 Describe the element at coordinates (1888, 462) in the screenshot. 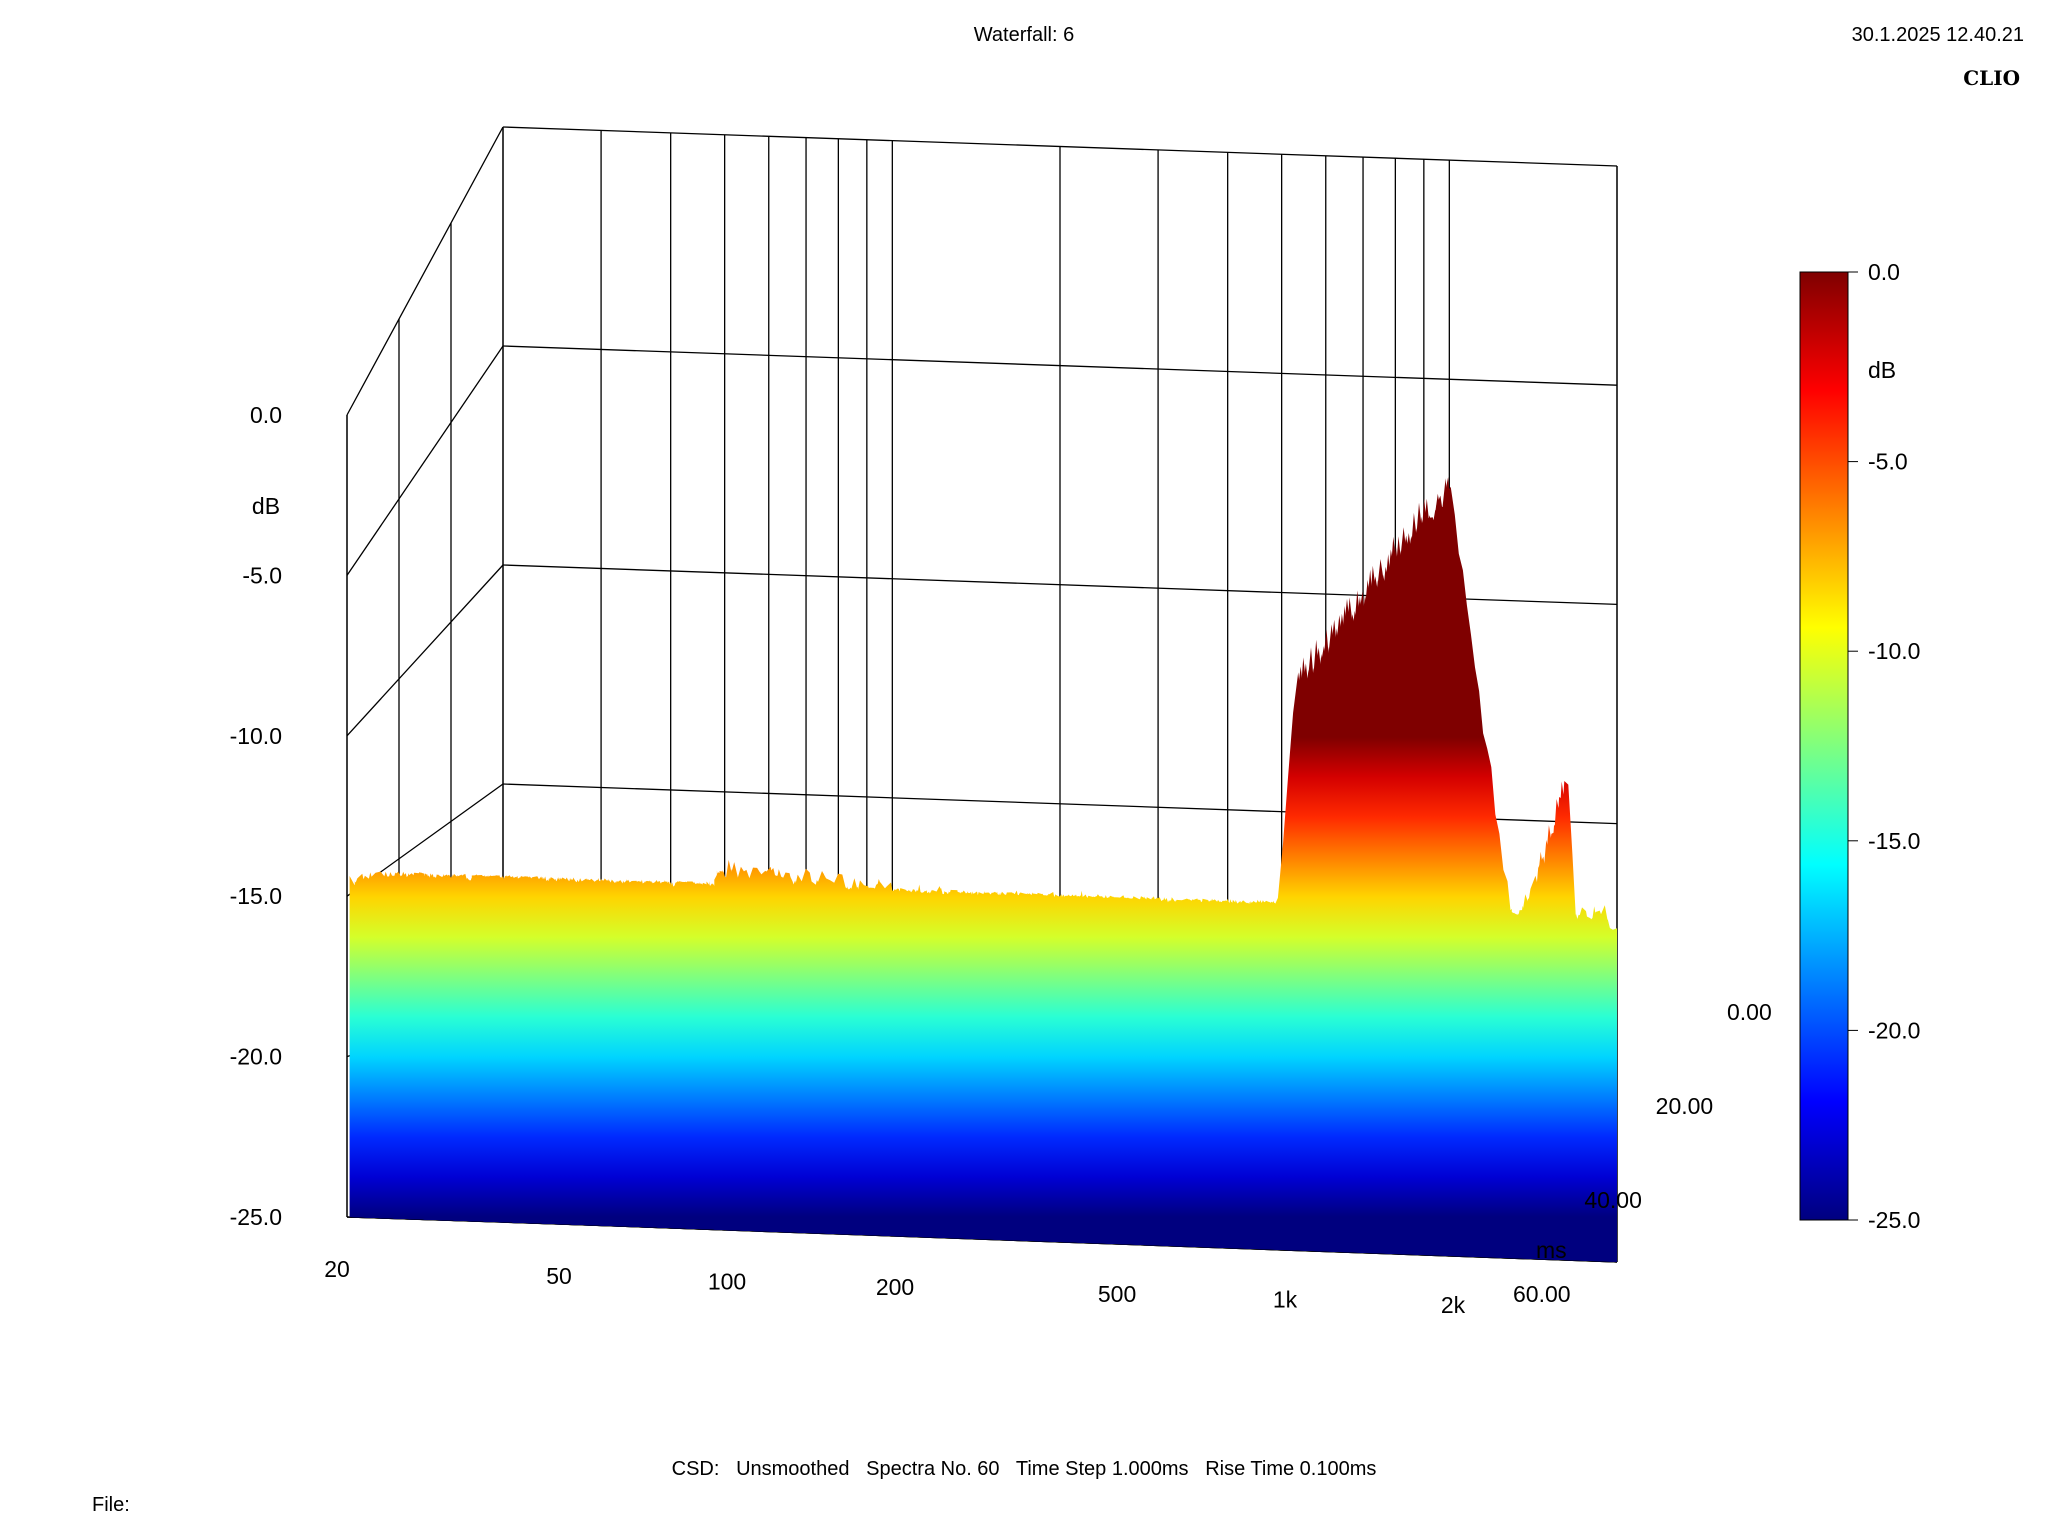

I see `colorbar-tick-label: -5.0` at that location.